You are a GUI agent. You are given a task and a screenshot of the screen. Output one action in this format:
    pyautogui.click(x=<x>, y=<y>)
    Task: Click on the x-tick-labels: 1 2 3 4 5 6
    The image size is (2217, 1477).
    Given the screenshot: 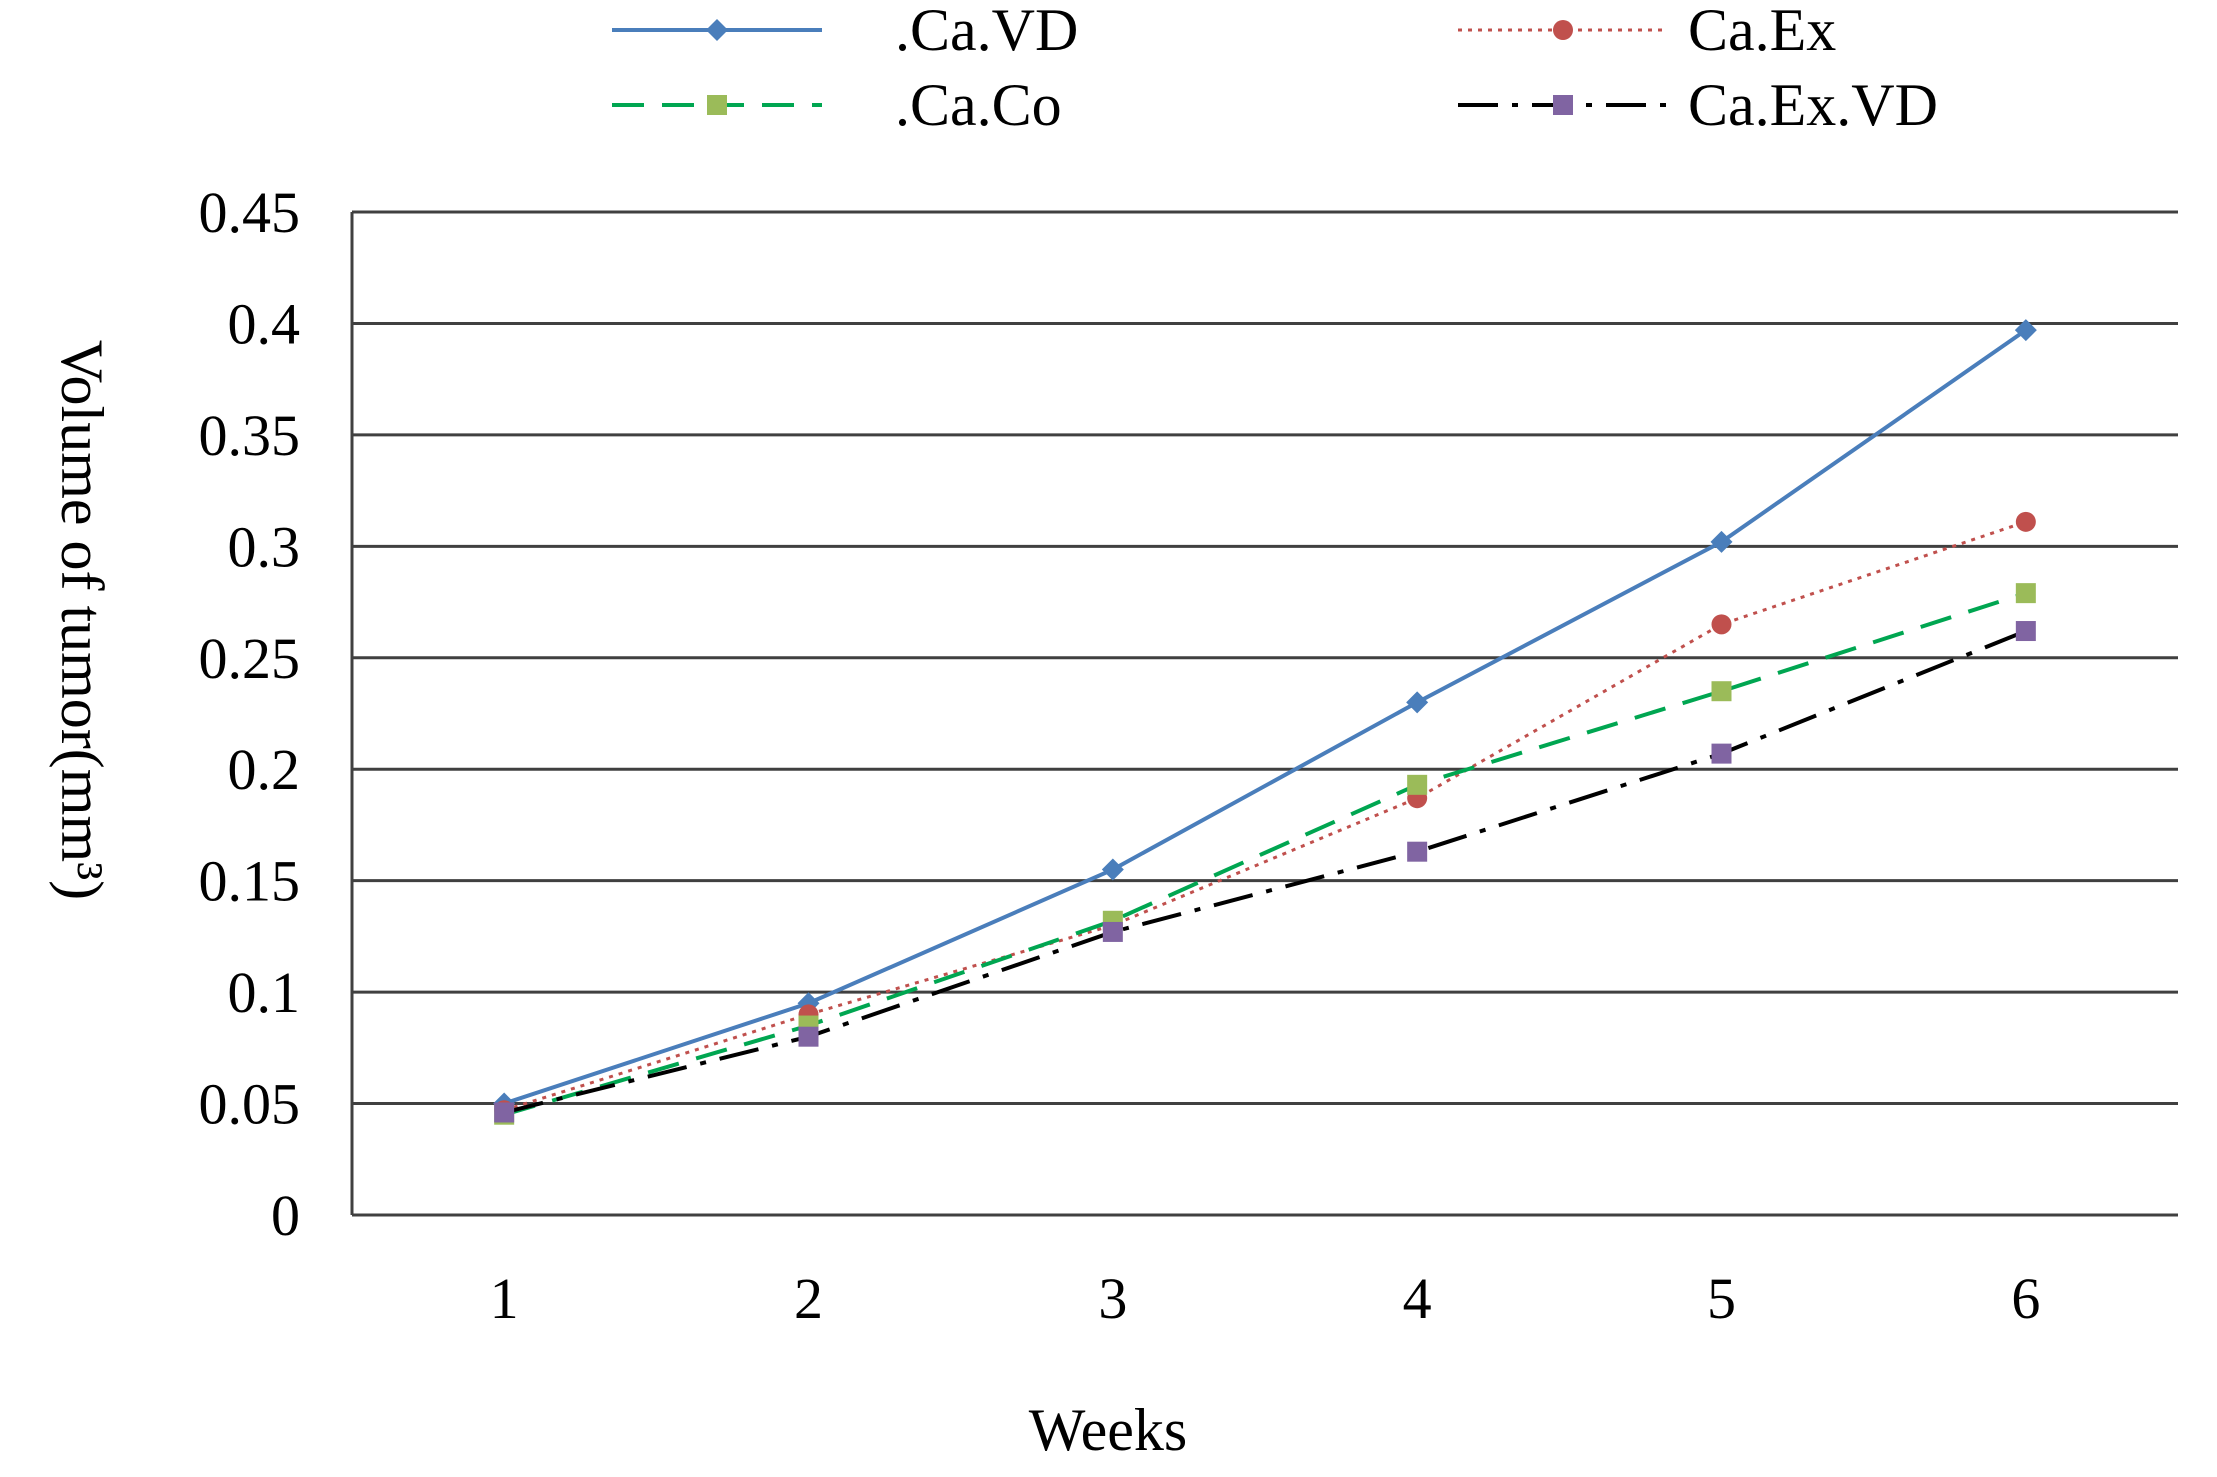 What is the action you would take?
    pyautogui.click(x=1265, y=1298)
    